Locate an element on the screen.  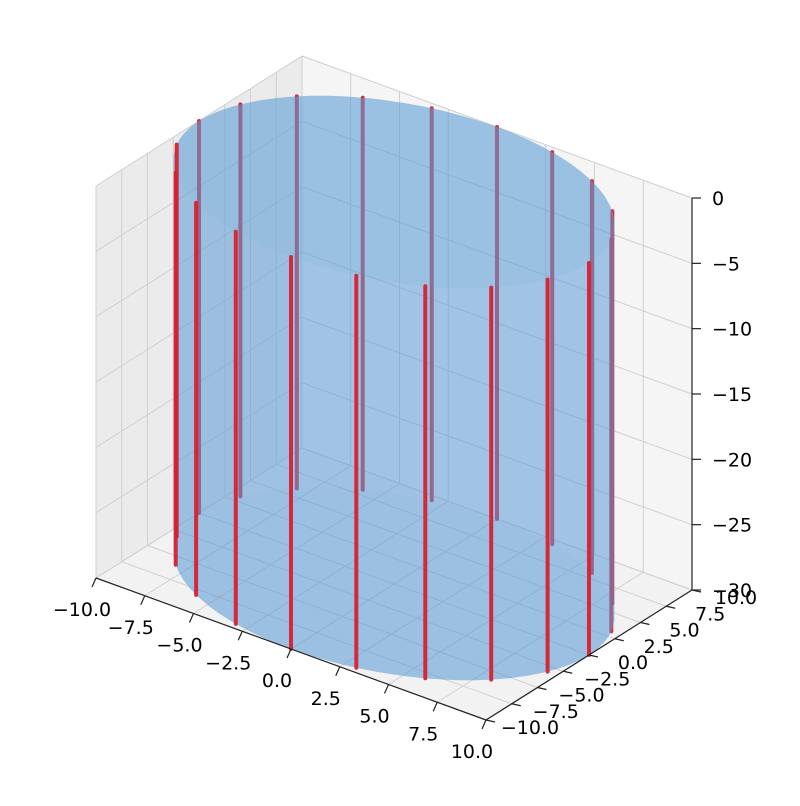
y-tick-label: 10.0 is located at coordinates (736, 598).